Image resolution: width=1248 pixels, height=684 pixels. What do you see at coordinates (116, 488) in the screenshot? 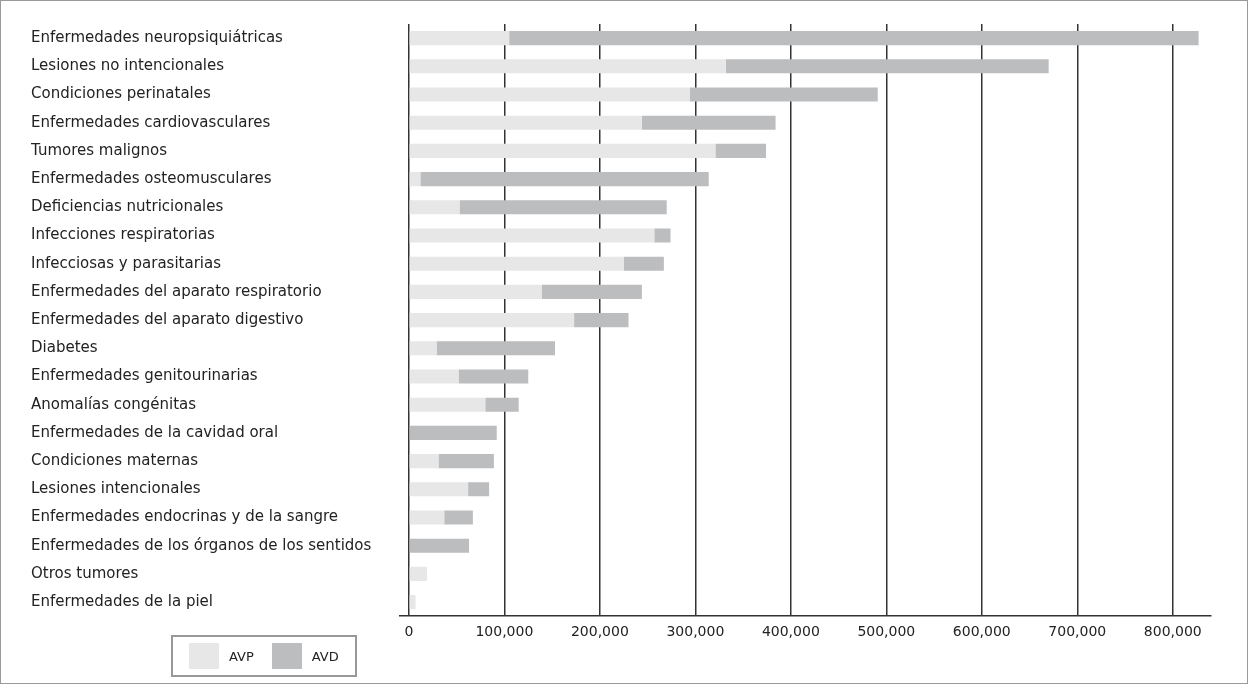
I see `y-tick-label: Lesiones intencionales` at bounding box center [116, 488].